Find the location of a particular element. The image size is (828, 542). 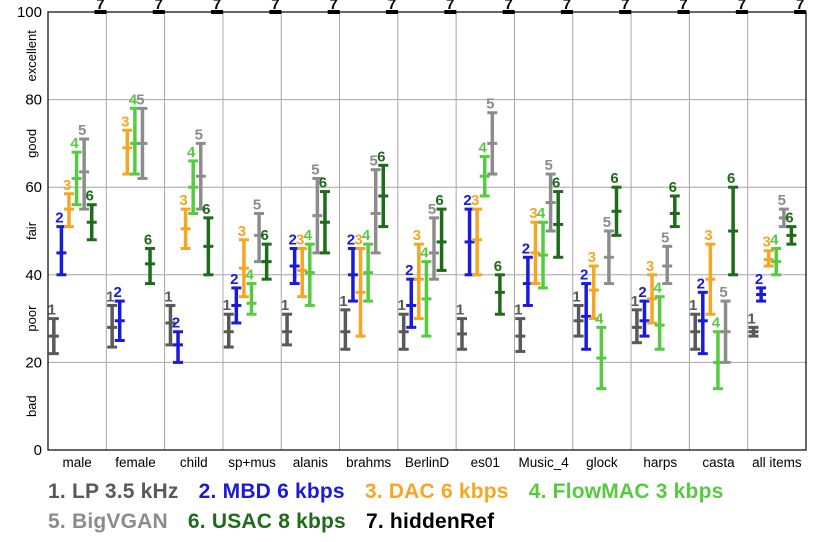

y-tick-label: 80 is located at coordinates (33, 100).